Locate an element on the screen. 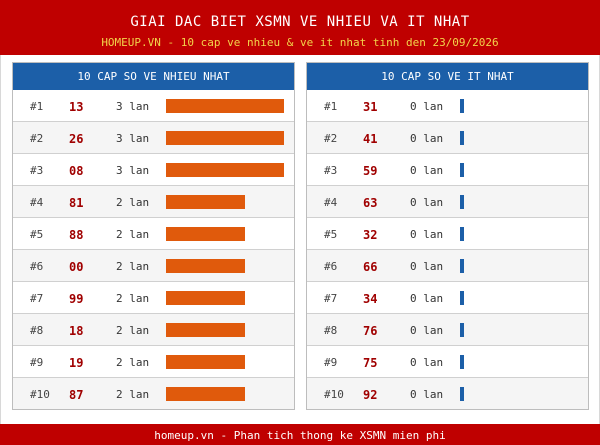 The width and height of the screenshot is (600, 445). rank-label: #5 is located at coordinates (331, 234).